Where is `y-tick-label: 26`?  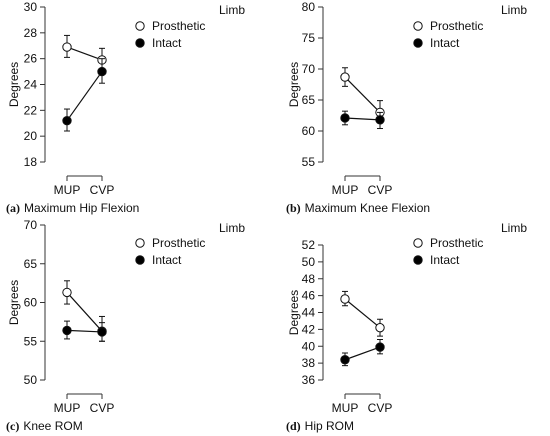 y-tick-label: 26 is located at coordinates (31, 59).